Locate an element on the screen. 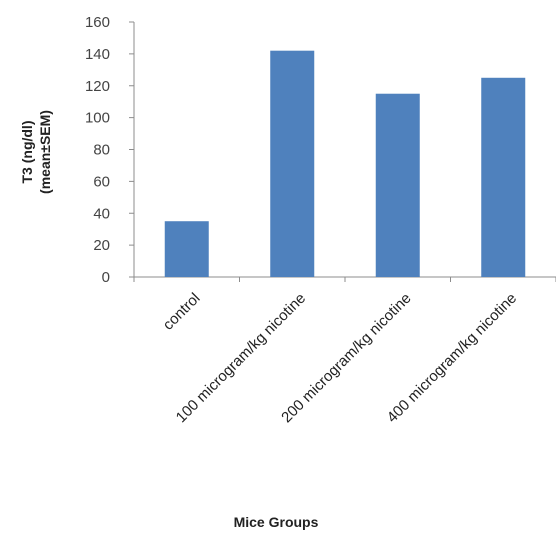 The width and height of the screenshot is (556, 534). y-axis-title-line1: T3 (ng/dl) is located at coordinates (27, 152).